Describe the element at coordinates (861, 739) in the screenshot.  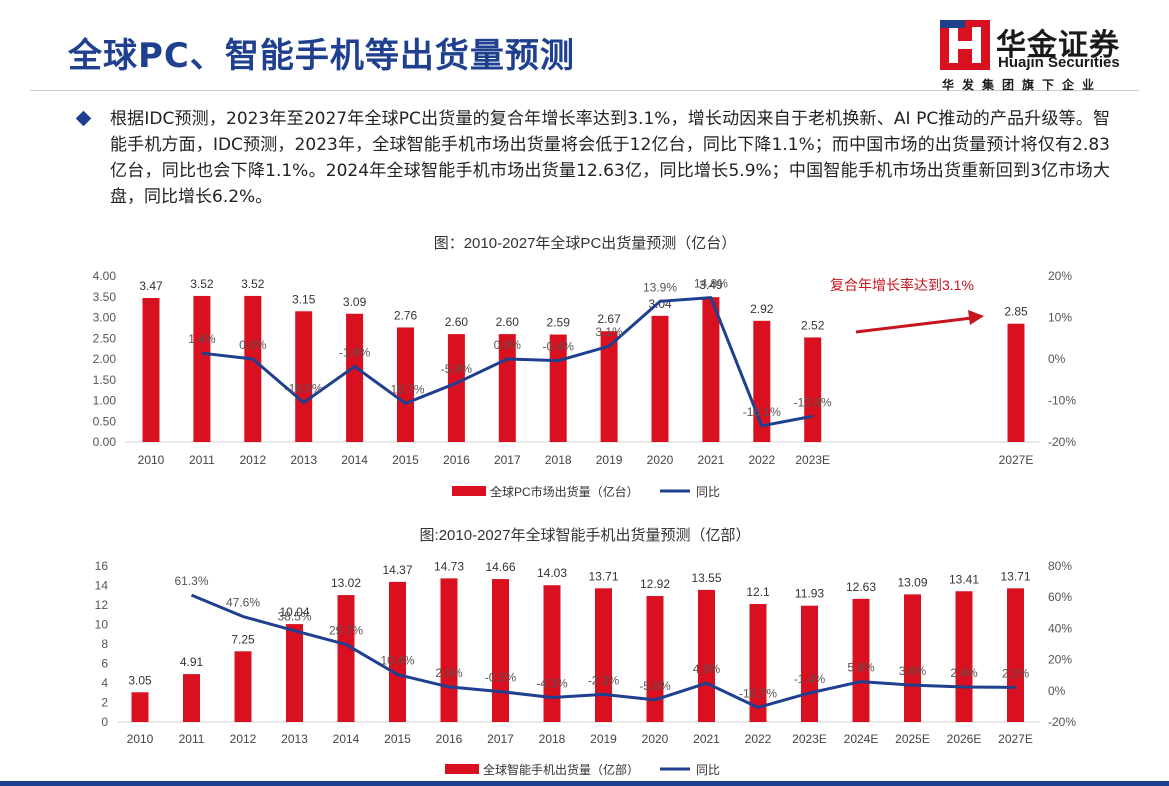
I see `category-label: 2024E` at that location.